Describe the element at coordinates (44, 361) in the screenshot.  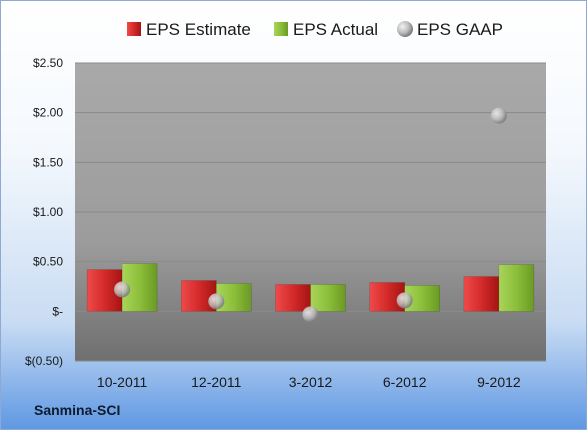
I see `y-tick-label: $(0.50)` at that location.